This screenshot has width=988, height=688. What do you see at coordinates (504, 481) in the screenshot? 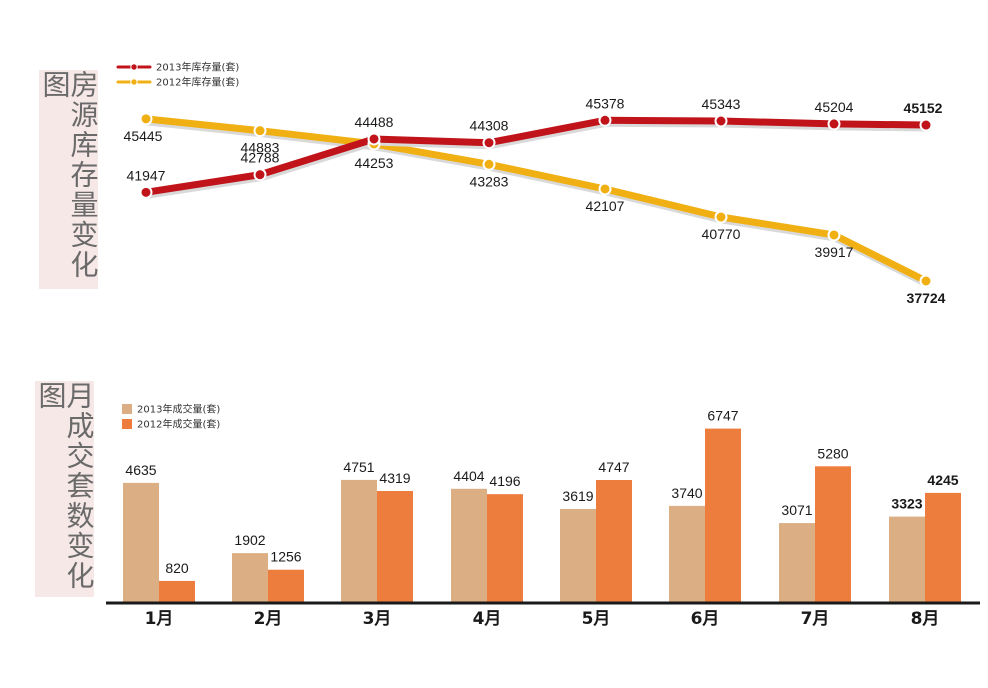
I see `bar-2012-data-label: 4196` at bounding box center [504, 481].